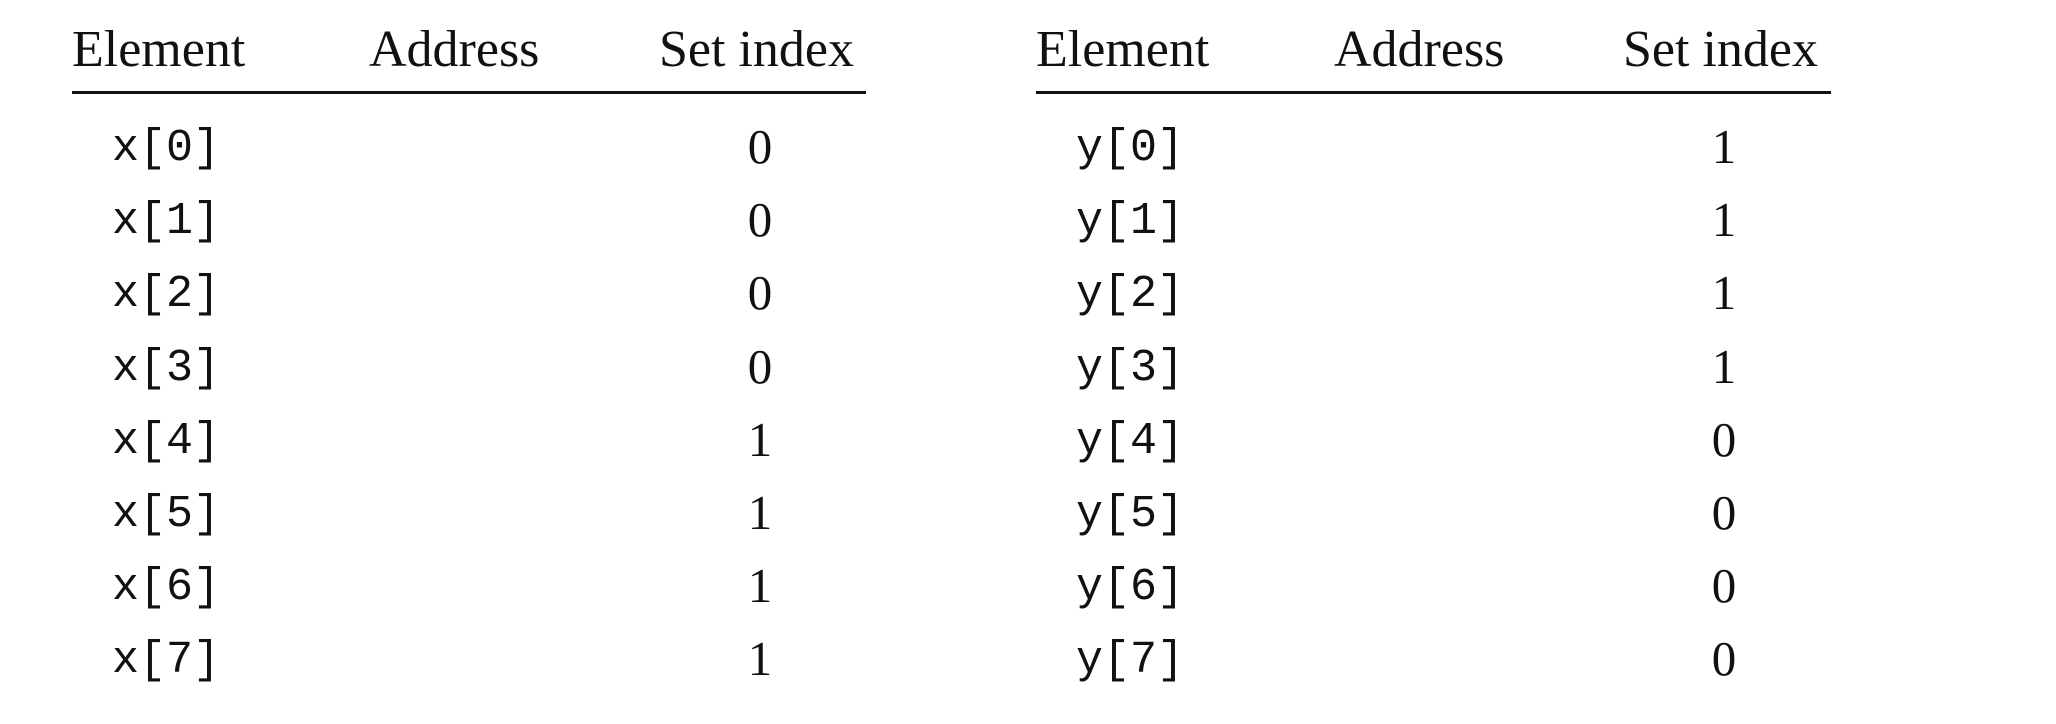 This screenshot has height=724, width=2056. I want to click on element-cell: x[4], so click(166, 441).